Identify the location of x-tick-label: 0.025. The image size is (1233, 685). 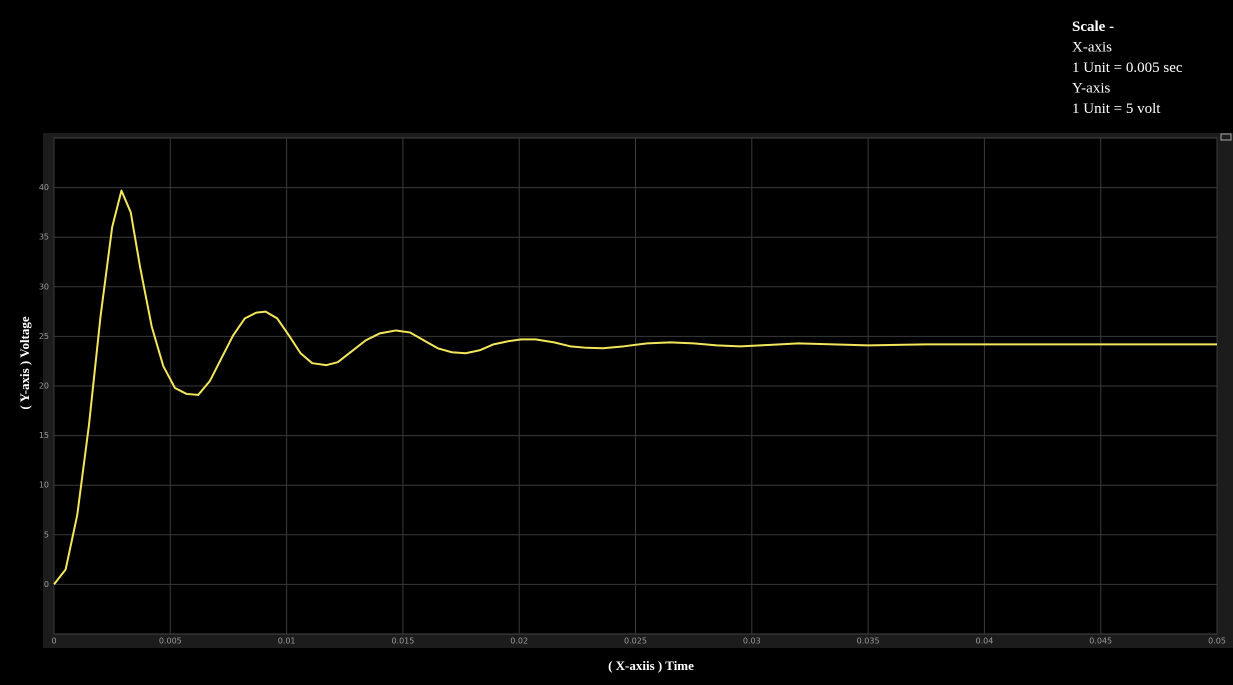
(635, 641).